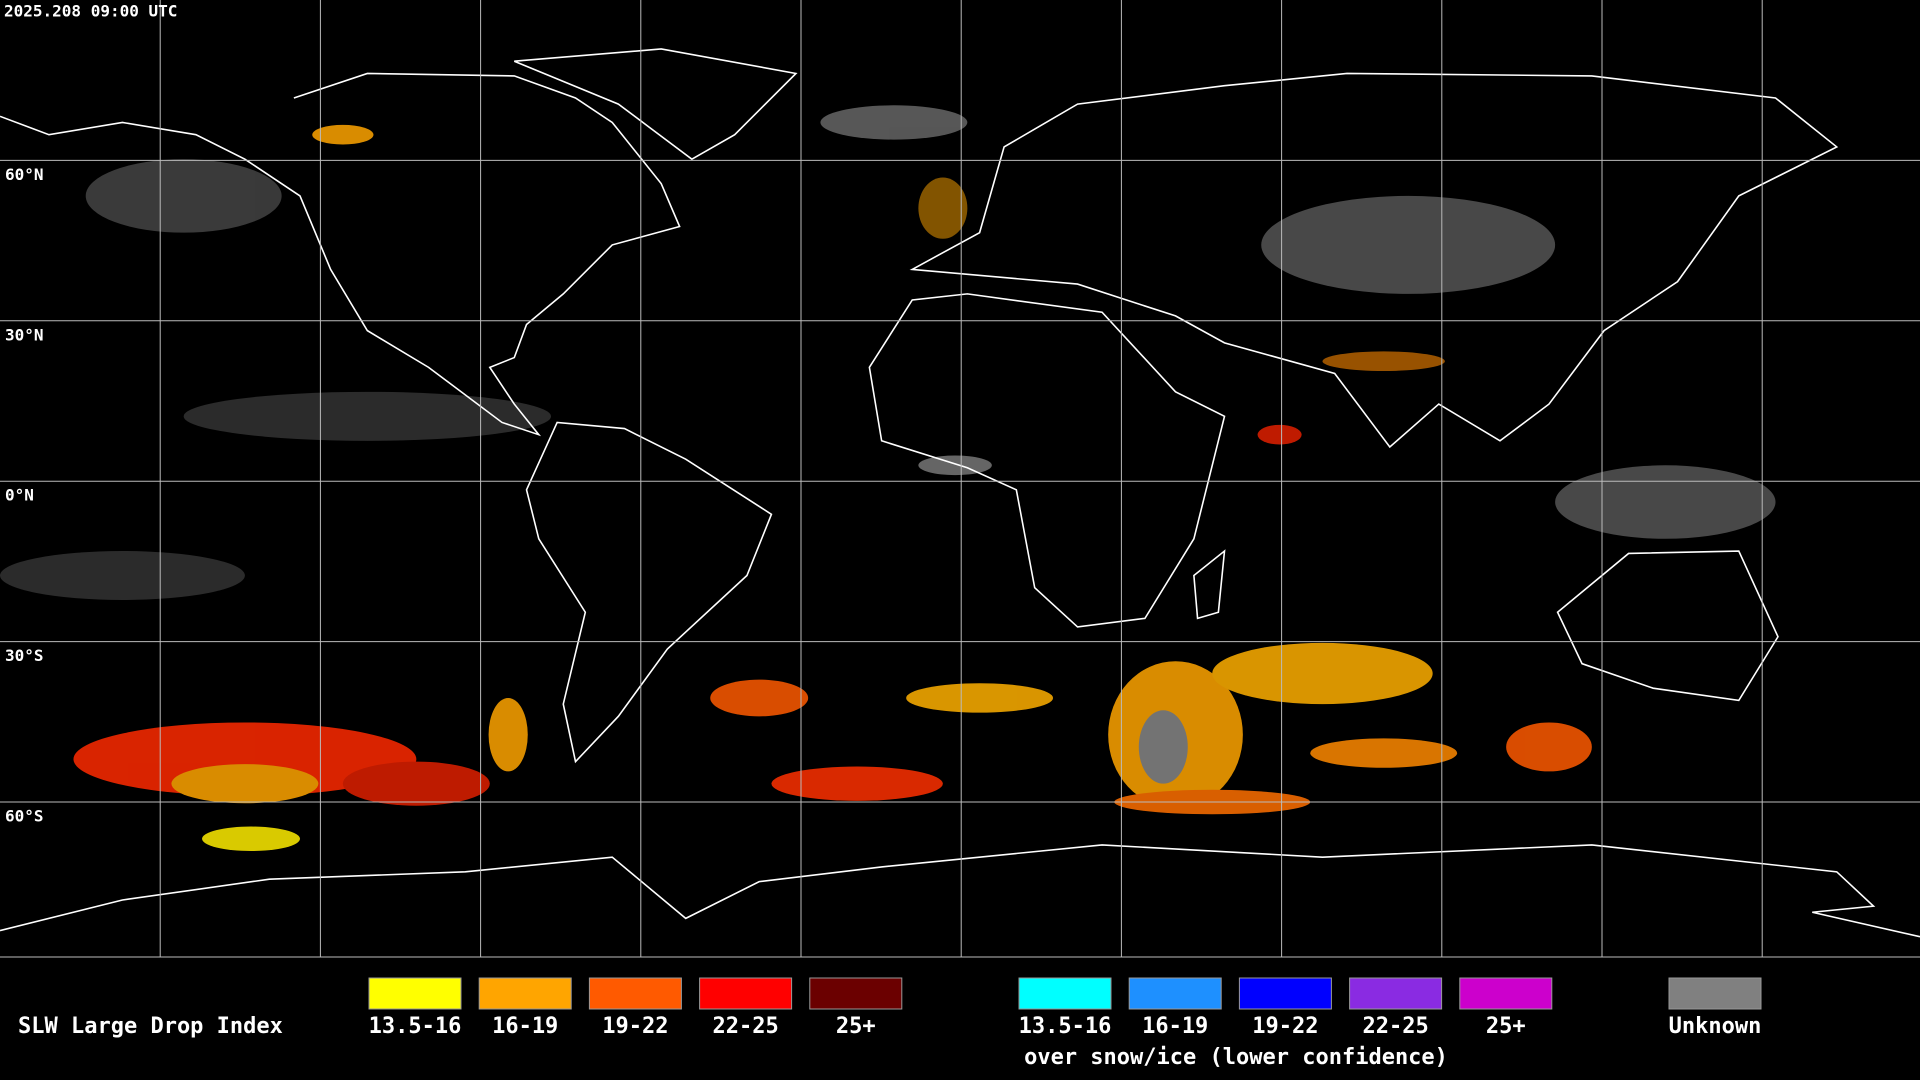 The width and height of the screenshot is (1920, 1080). Describe the element at coordinates (1715, 1026) in the screenshot. I see `legend-label: Unknown` at that location.